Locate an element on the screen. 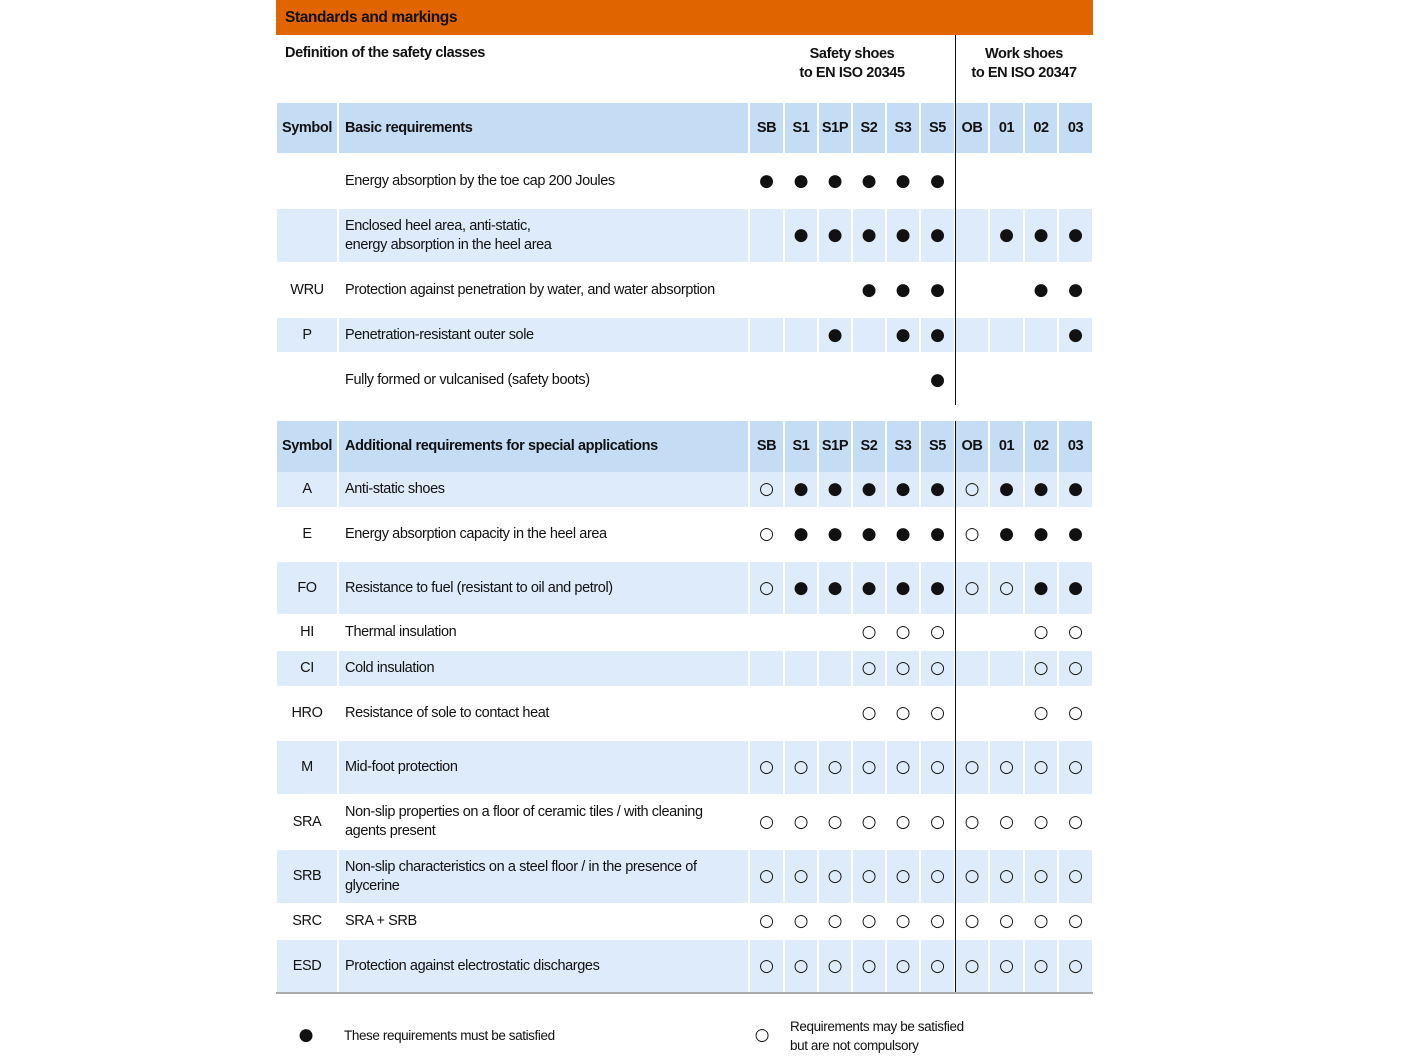  symbol: ESD is located at coordinates (307, 966).